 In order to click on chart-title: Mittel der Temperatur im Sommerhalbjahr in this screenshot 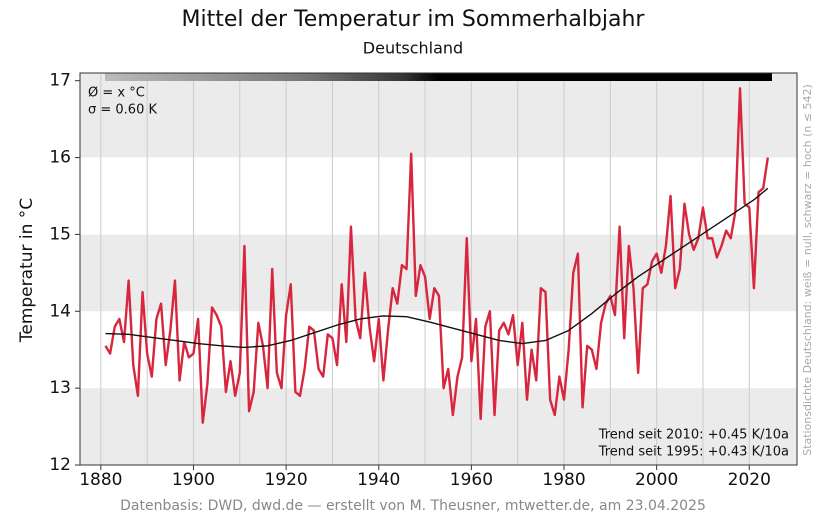, I will do `click(414, 19)`.